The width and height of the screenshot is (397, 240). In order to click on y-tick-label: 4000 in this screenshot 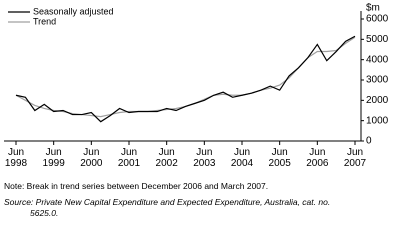, I will do `click(377, 59)`.